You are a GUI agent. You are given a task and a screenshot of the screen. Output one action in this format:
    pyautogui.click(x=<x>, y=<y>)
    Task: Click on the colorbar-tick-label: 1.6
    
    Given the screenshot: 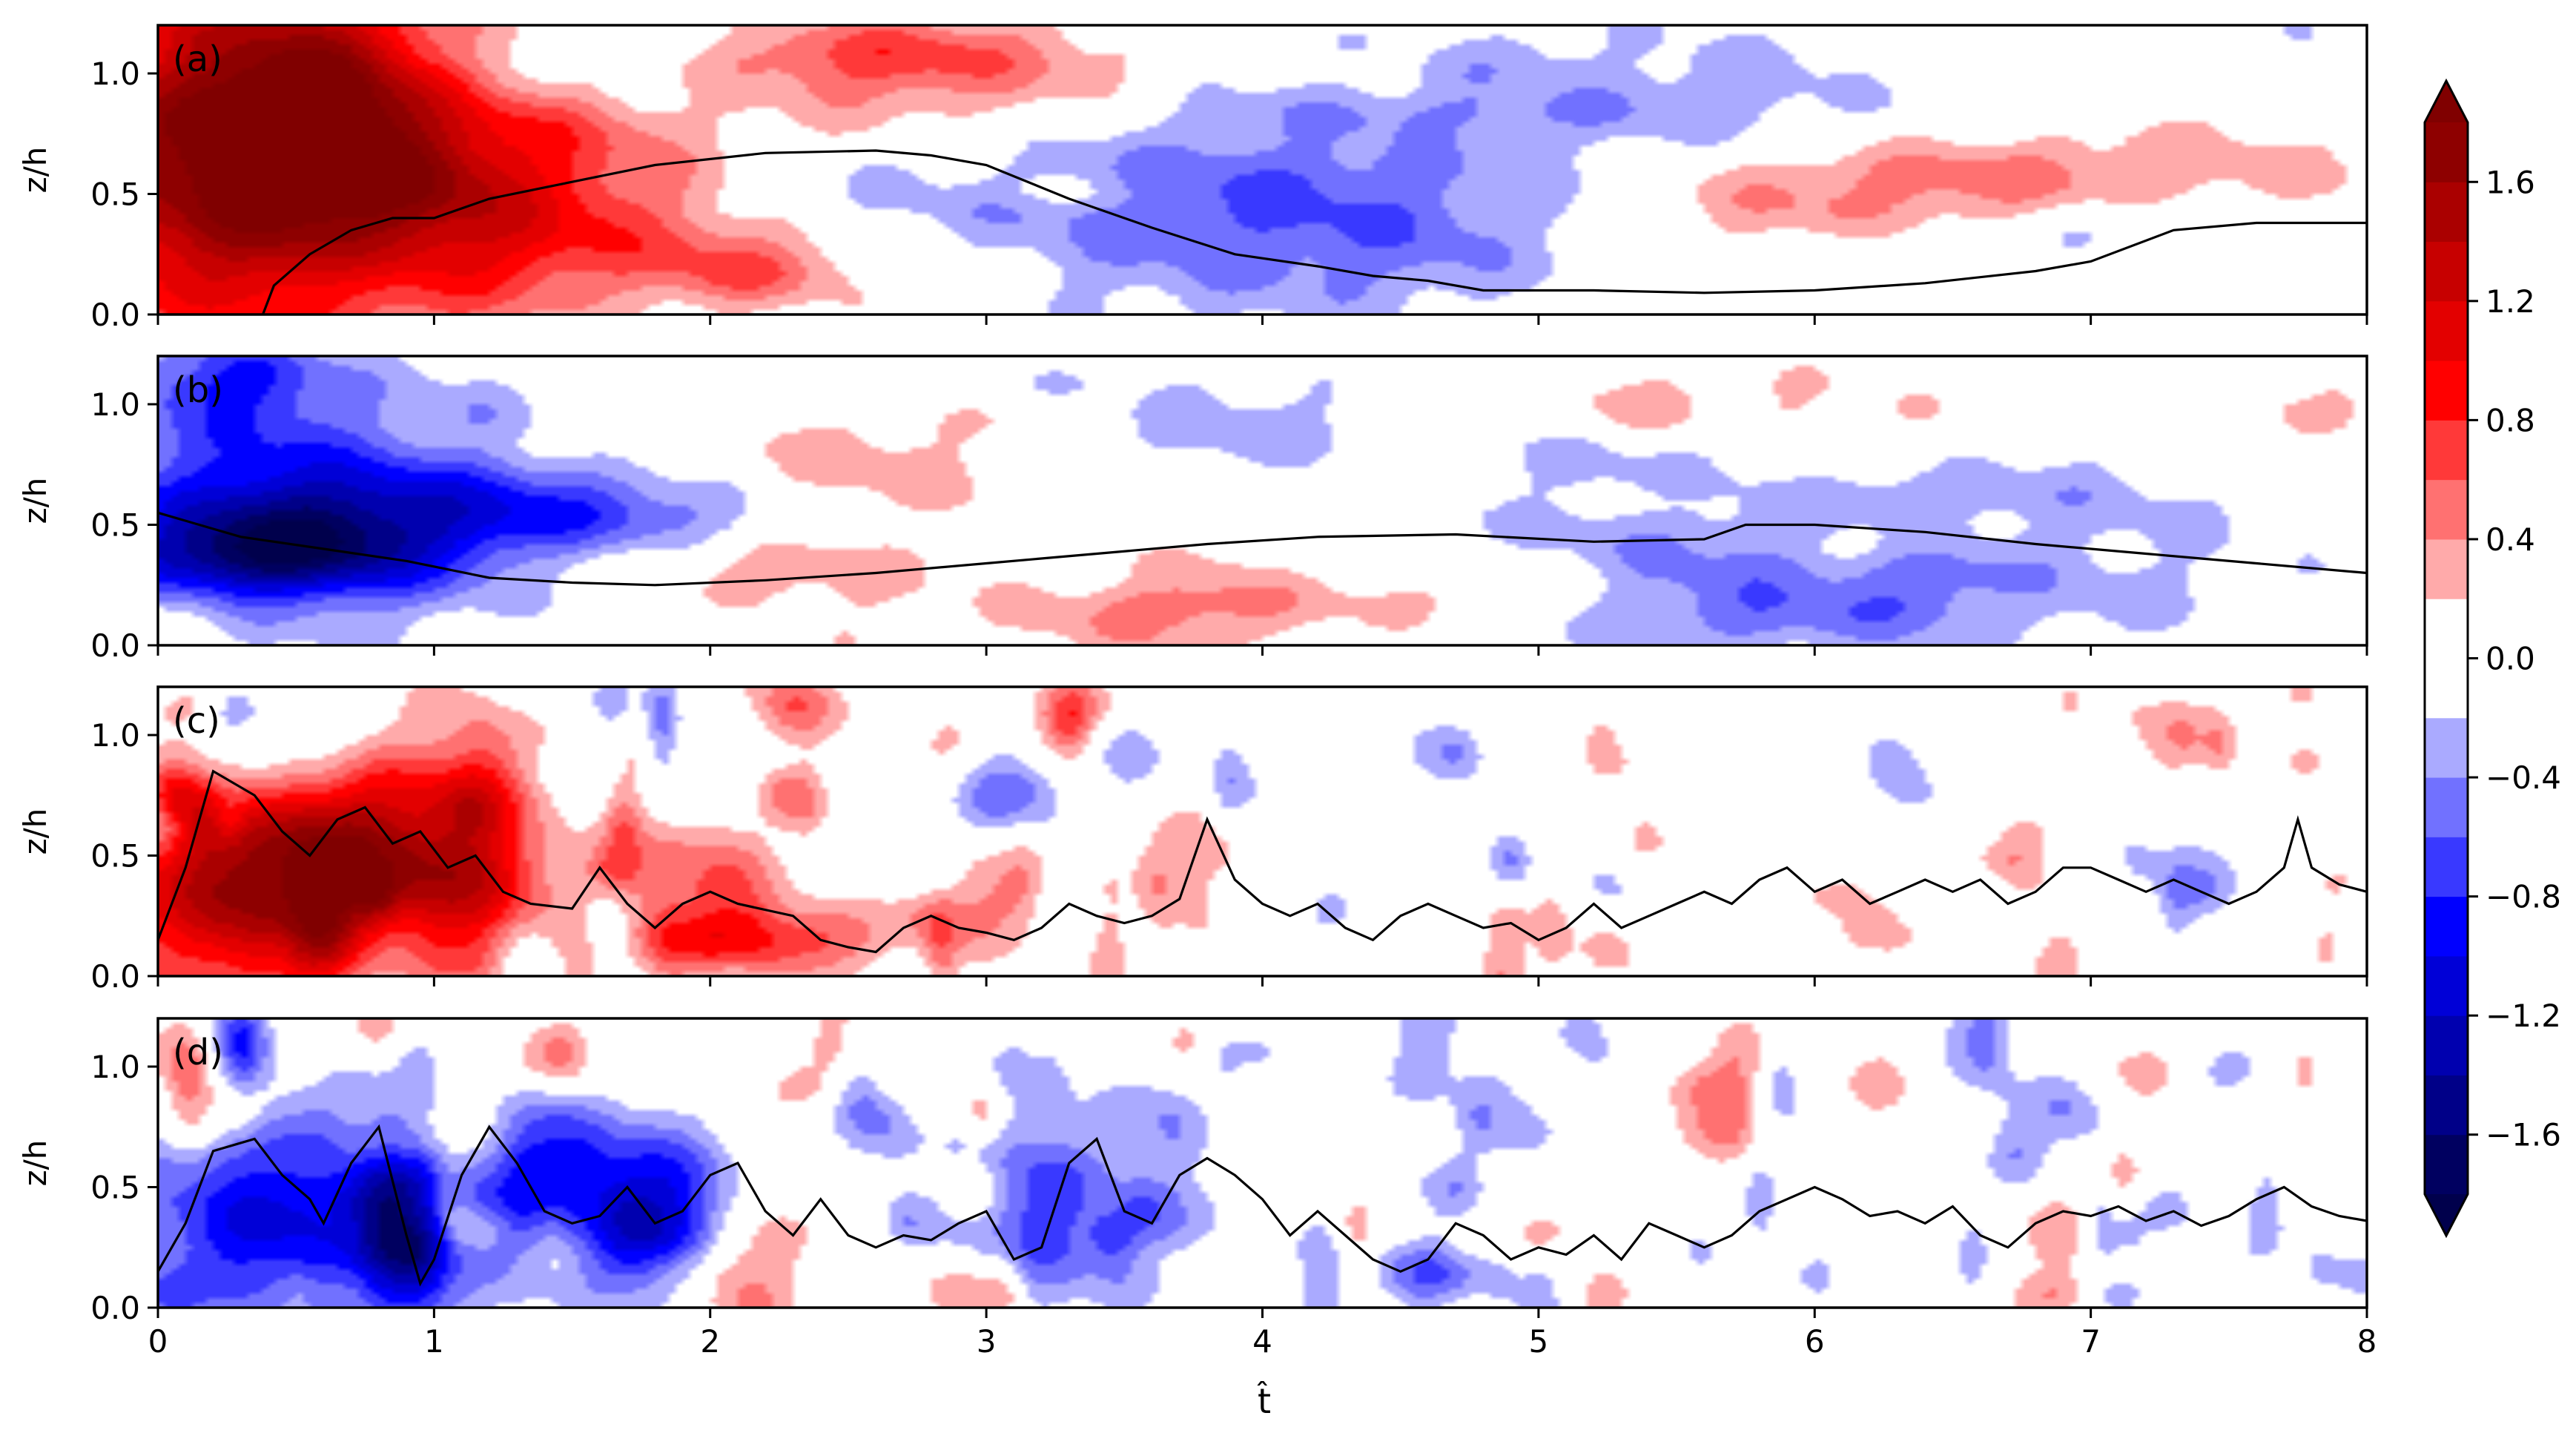 What is the action you would take?
    pyautogui.click(x=2510, y=182)
    